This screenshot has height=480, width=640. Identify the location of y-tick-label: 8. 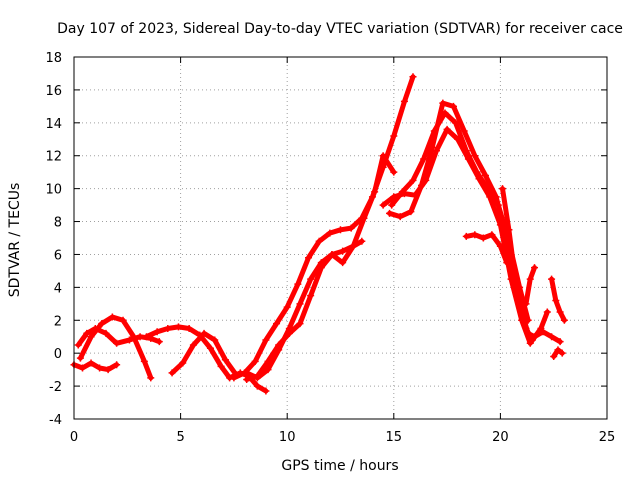
(58, 223).